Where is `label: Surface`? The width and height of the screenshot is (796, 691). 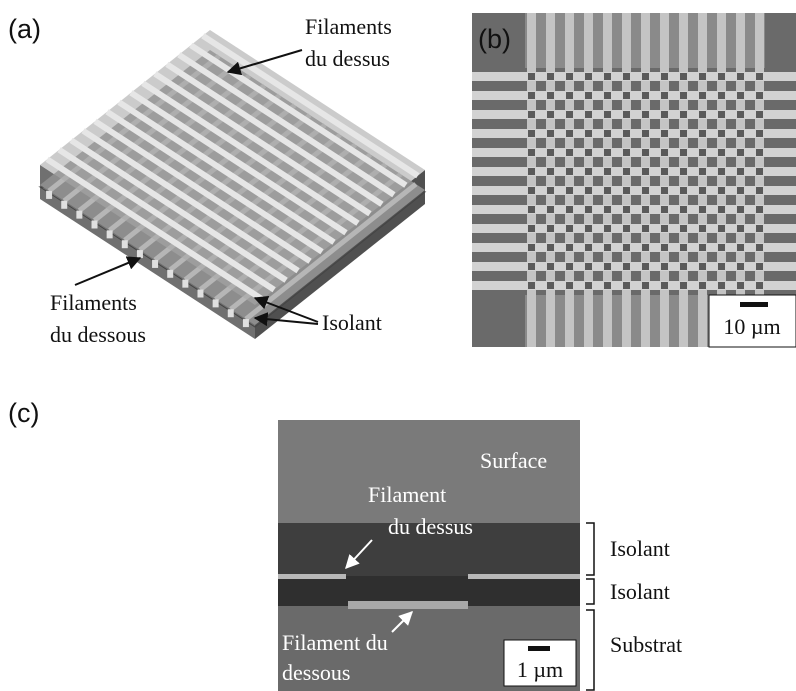 label: Surface is located at coordinates (513, 460).